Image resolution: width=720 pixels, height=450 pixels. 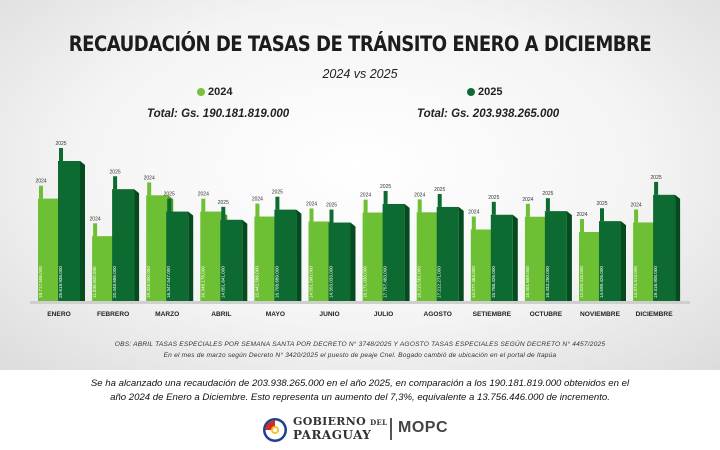 I want to click on bar-2024-febrero, so click(x=103, y=268).